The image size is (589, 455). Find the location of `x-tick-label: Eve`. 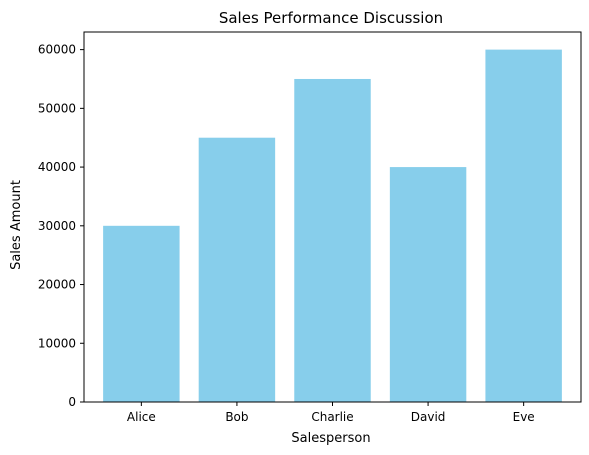

x-tick-label: Eve is located at coordinates (524, 417).